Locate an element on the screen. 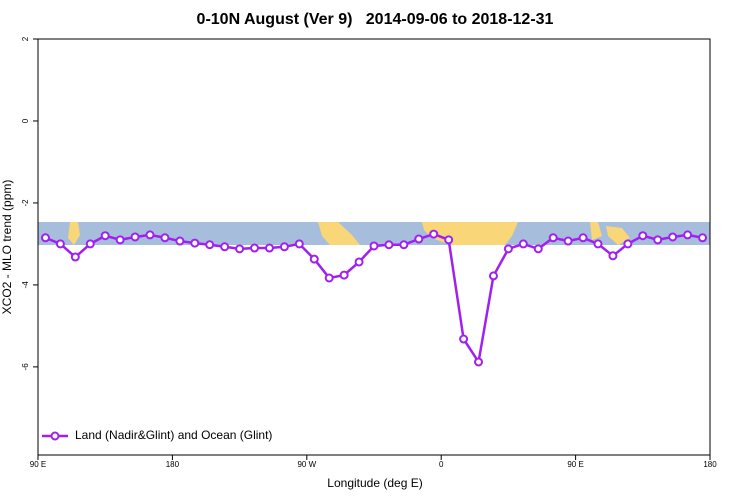 Image resolution: width=750 pixels, height=500 pixels. y-tick-label: -6 is located at coordinates (25, 367).